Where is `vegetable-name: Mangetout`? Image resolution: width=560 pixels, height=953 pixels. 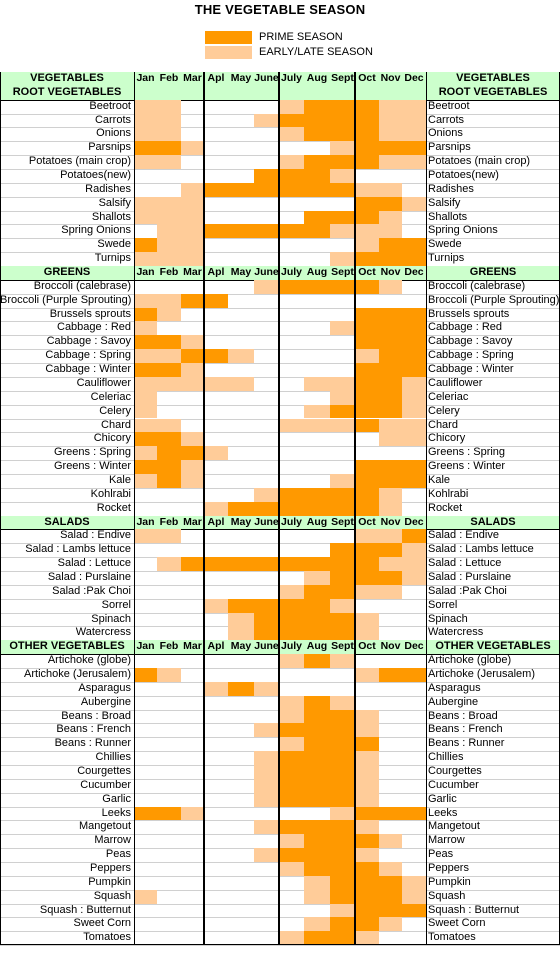 vegetable-name: Mangetout is located at coordinates (105, 826).